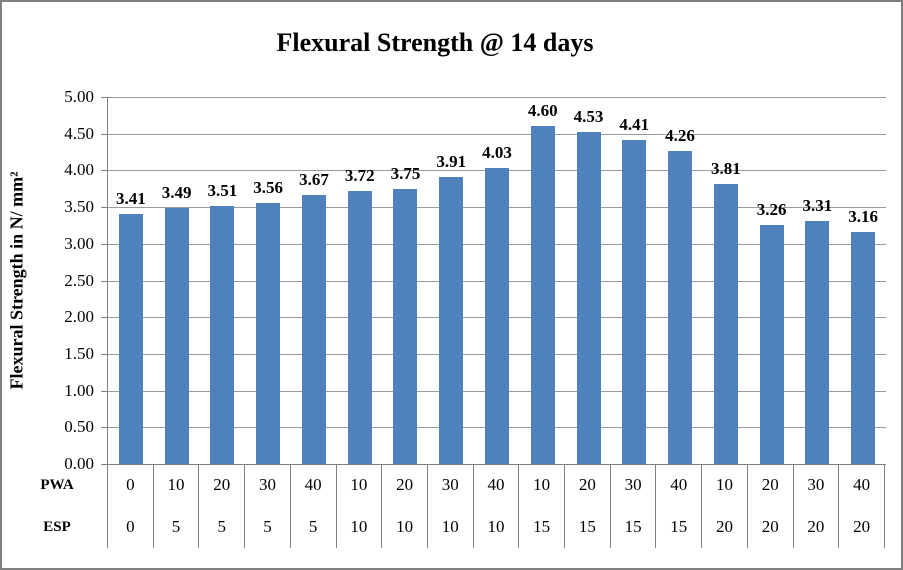 The width and height of the screenshot is (903, 570). I want to click on bar-value-label: 3.67, so click(314, 179).